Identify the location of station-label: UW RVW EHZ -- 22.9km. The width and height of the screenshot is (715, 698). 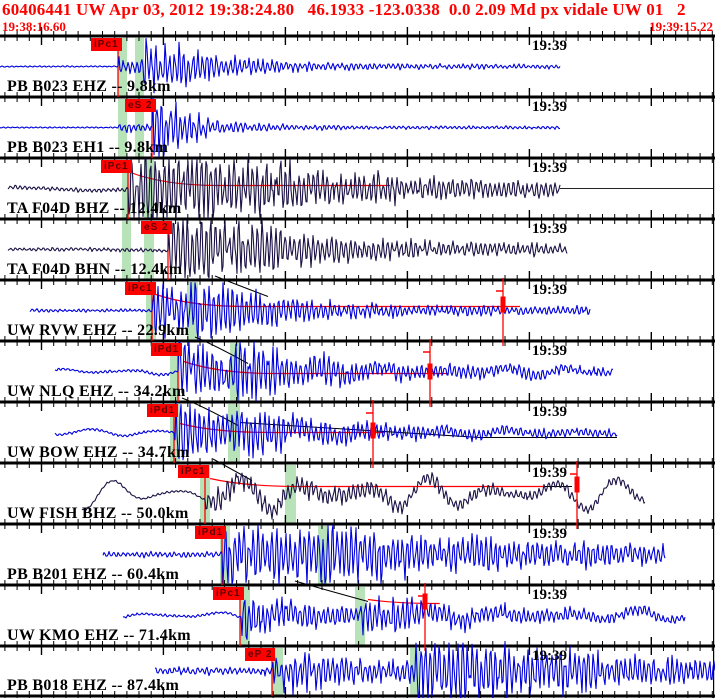
(98, 330).